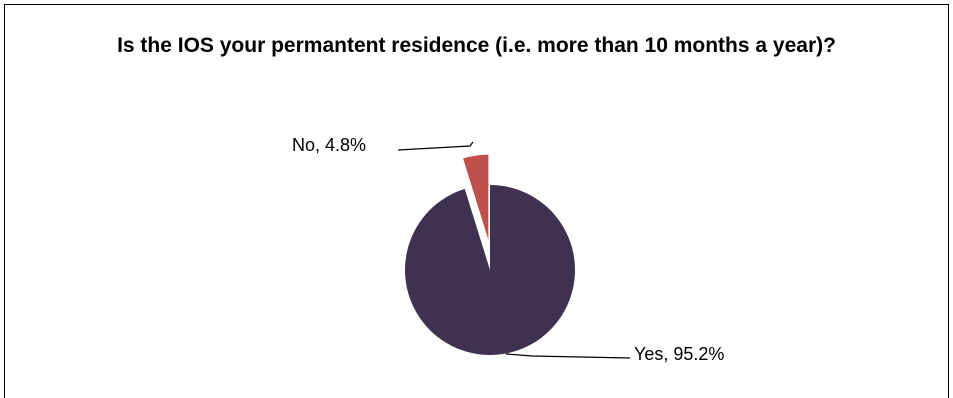  What do you see at coordinates (490, 270) in the screenshot?
I see `pie-slice-yes` at bounding box center [490, 270].